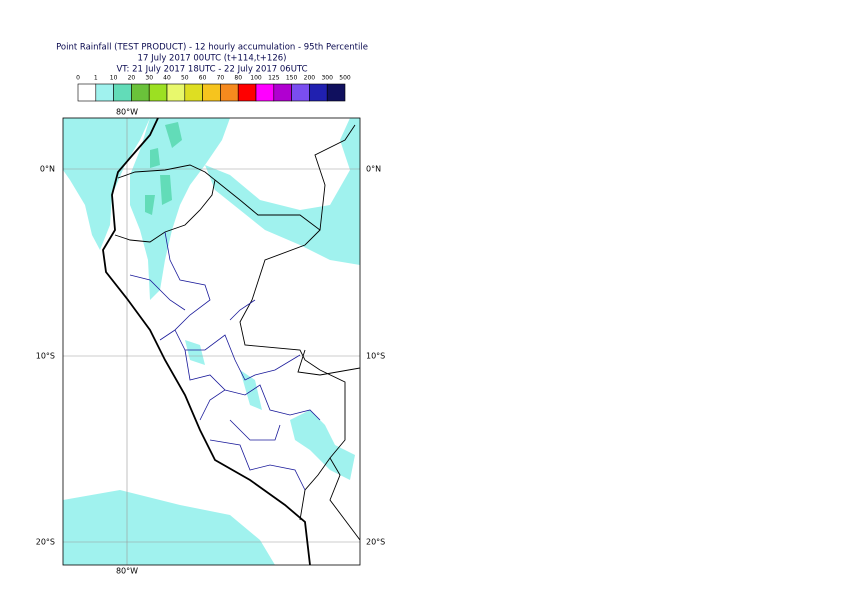 Image resolution: width=842 pixels, height=600 pixels. I want to click on region-border, so click(225, 361).